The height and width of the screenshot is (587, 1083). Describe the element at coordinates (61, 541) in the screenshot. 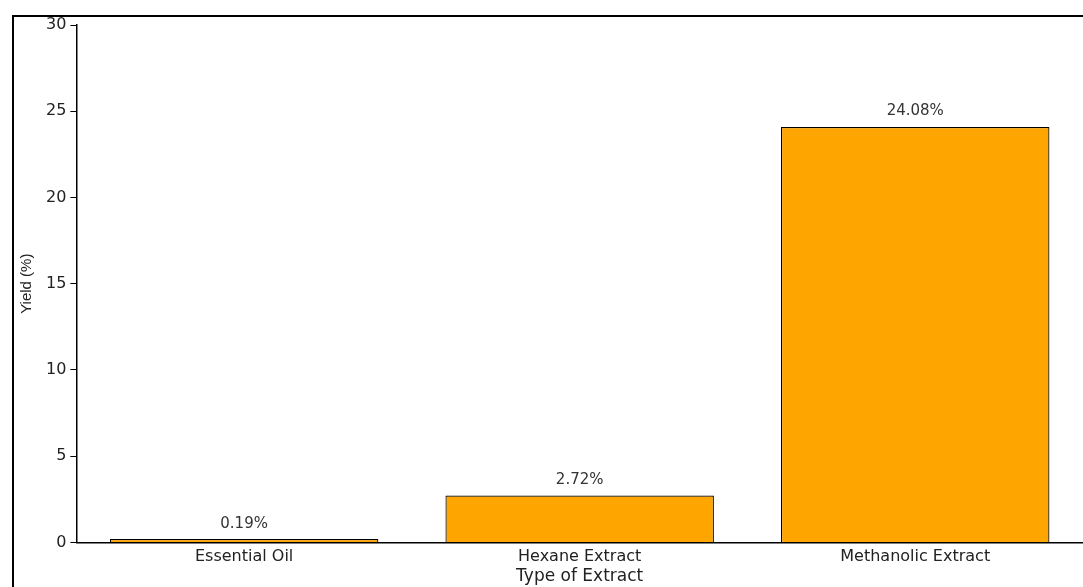

I see `y-tick-label: 0` at that location.